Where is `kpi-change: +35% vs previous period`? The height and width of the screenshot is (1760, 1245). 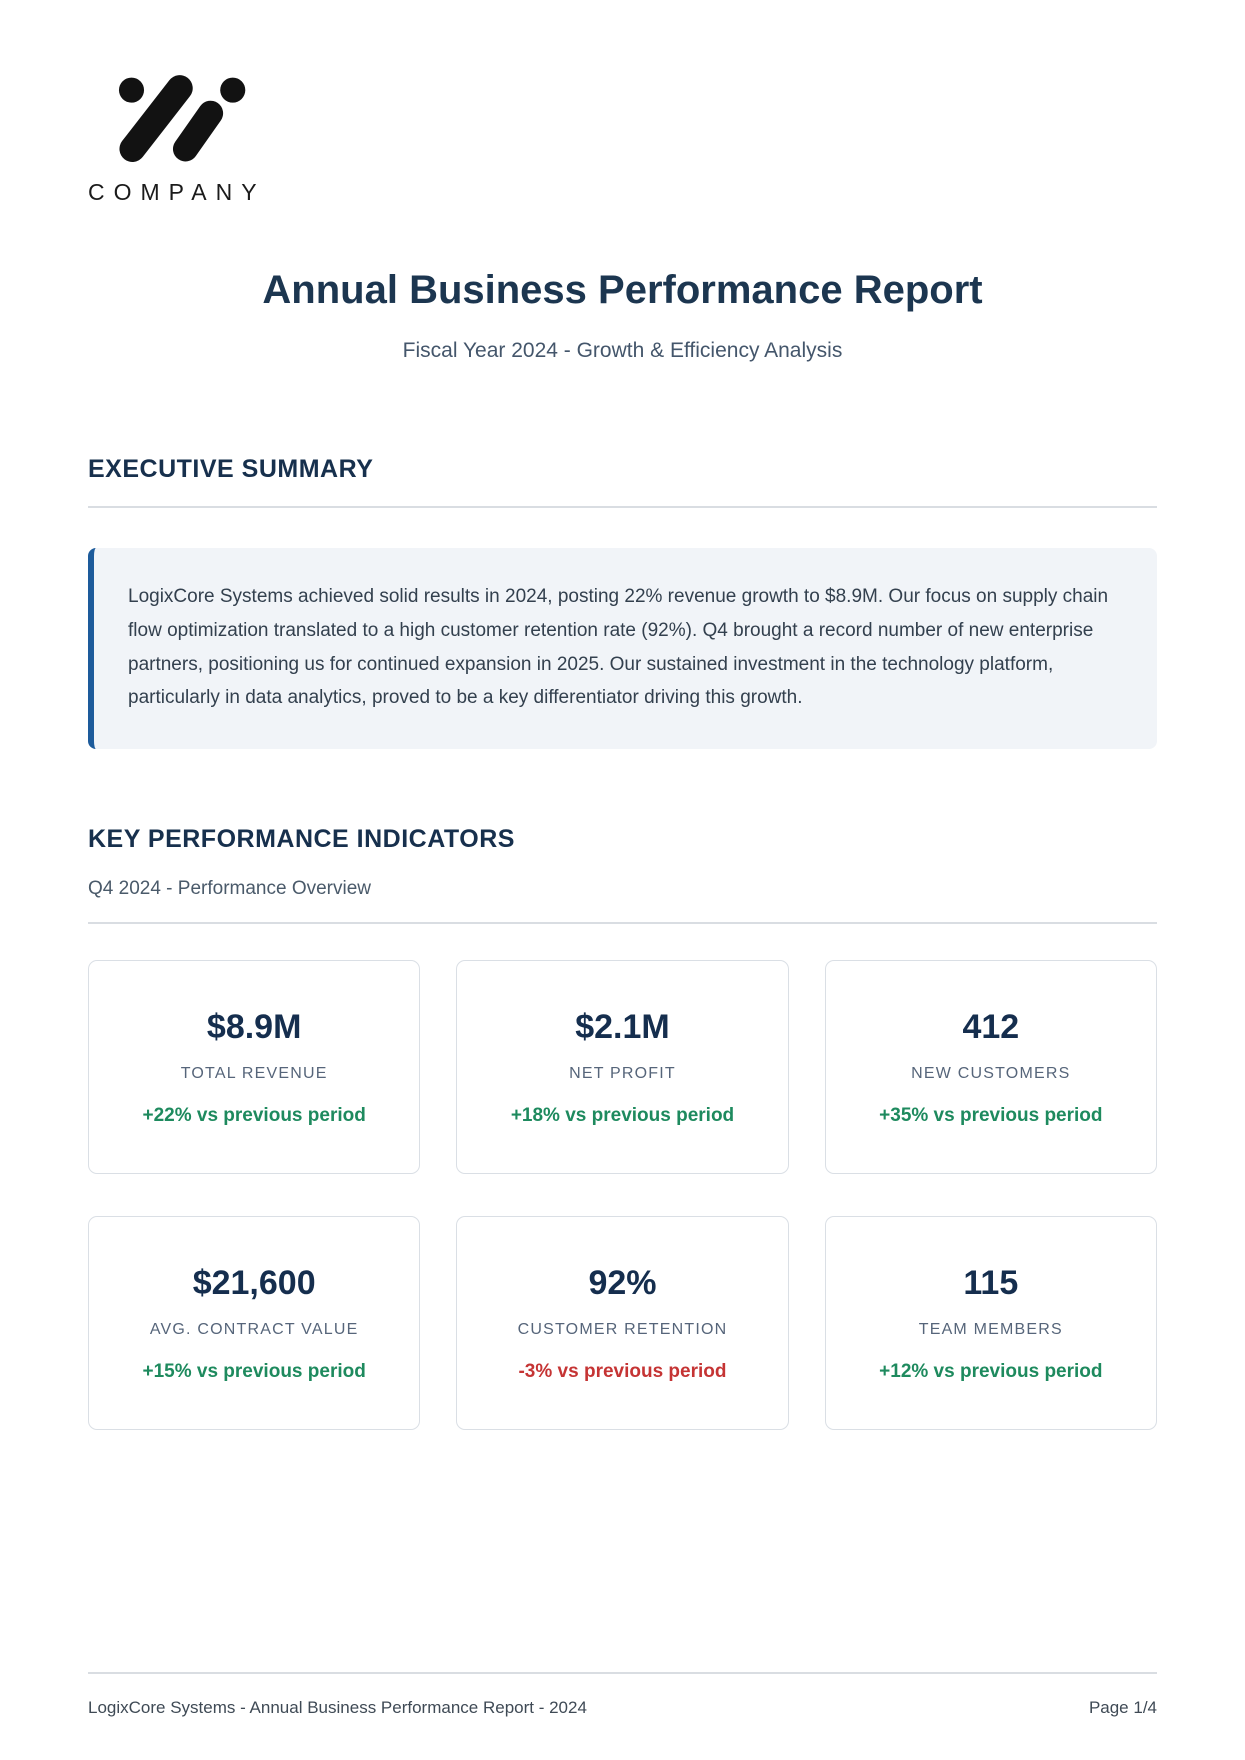 kpi-change: +35% vs previous period is located at coordinates (991, 1115).